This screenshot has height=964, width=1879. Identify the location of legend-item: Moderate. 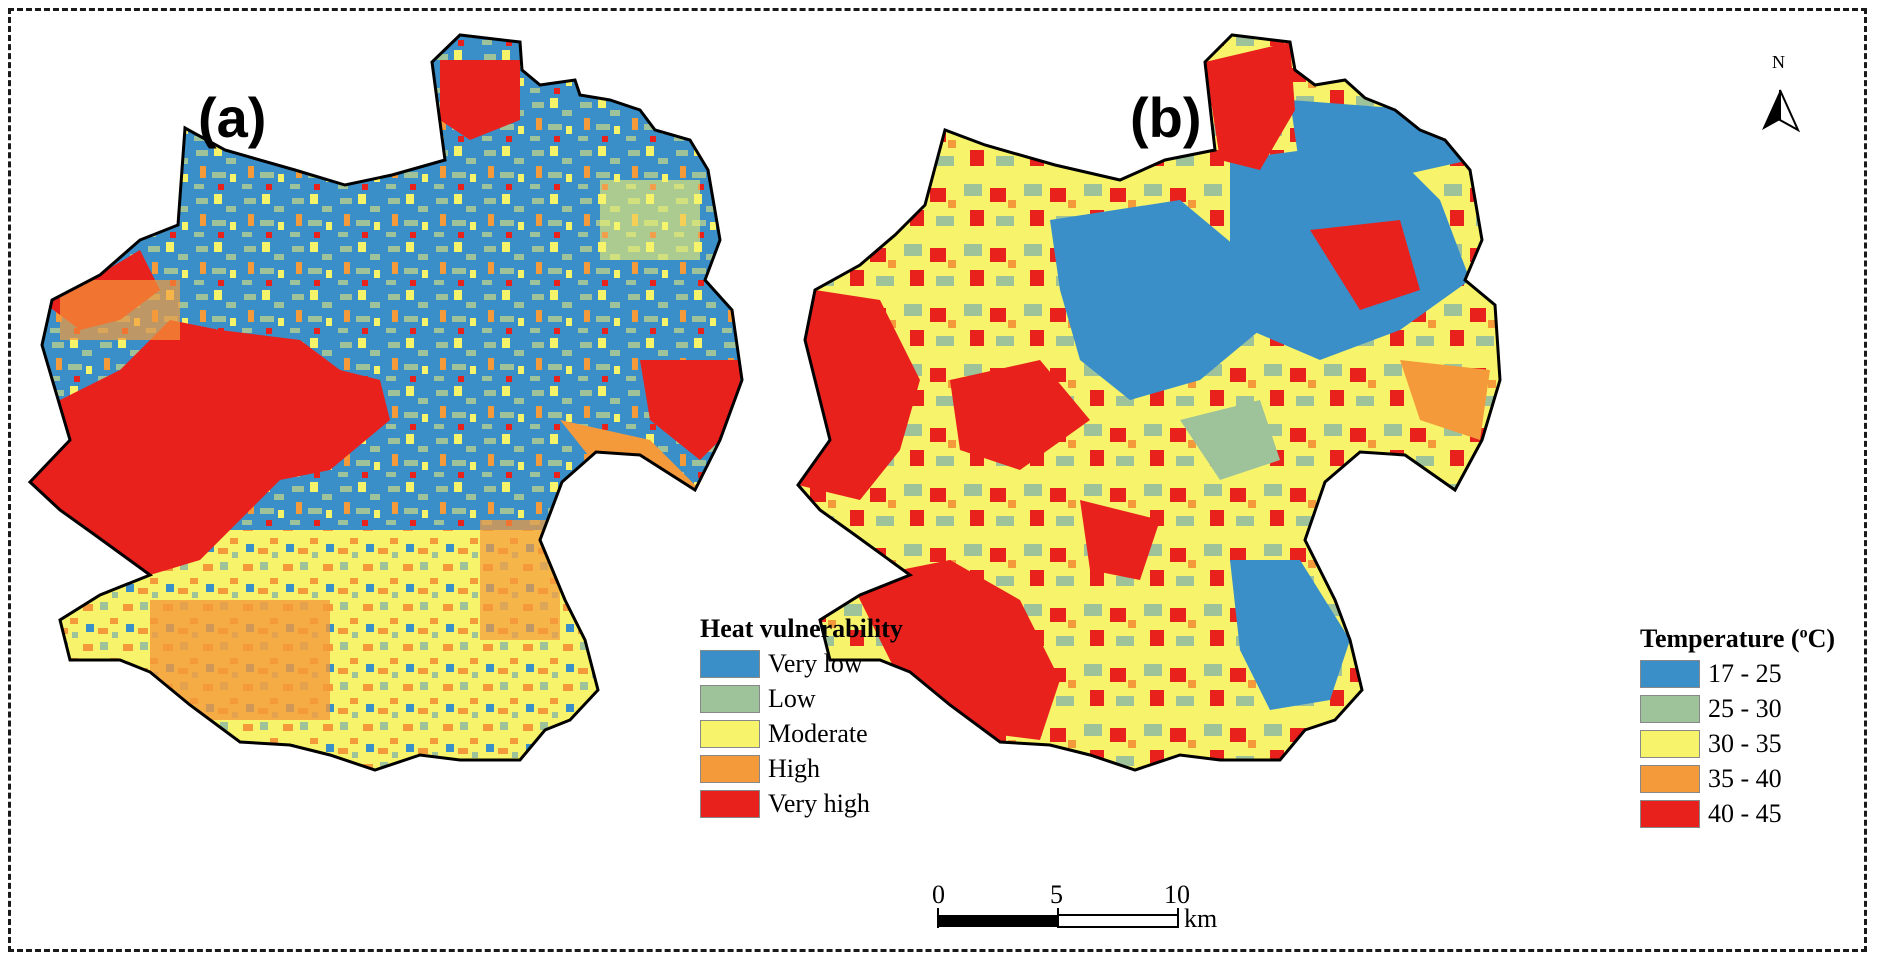
(801, 733).